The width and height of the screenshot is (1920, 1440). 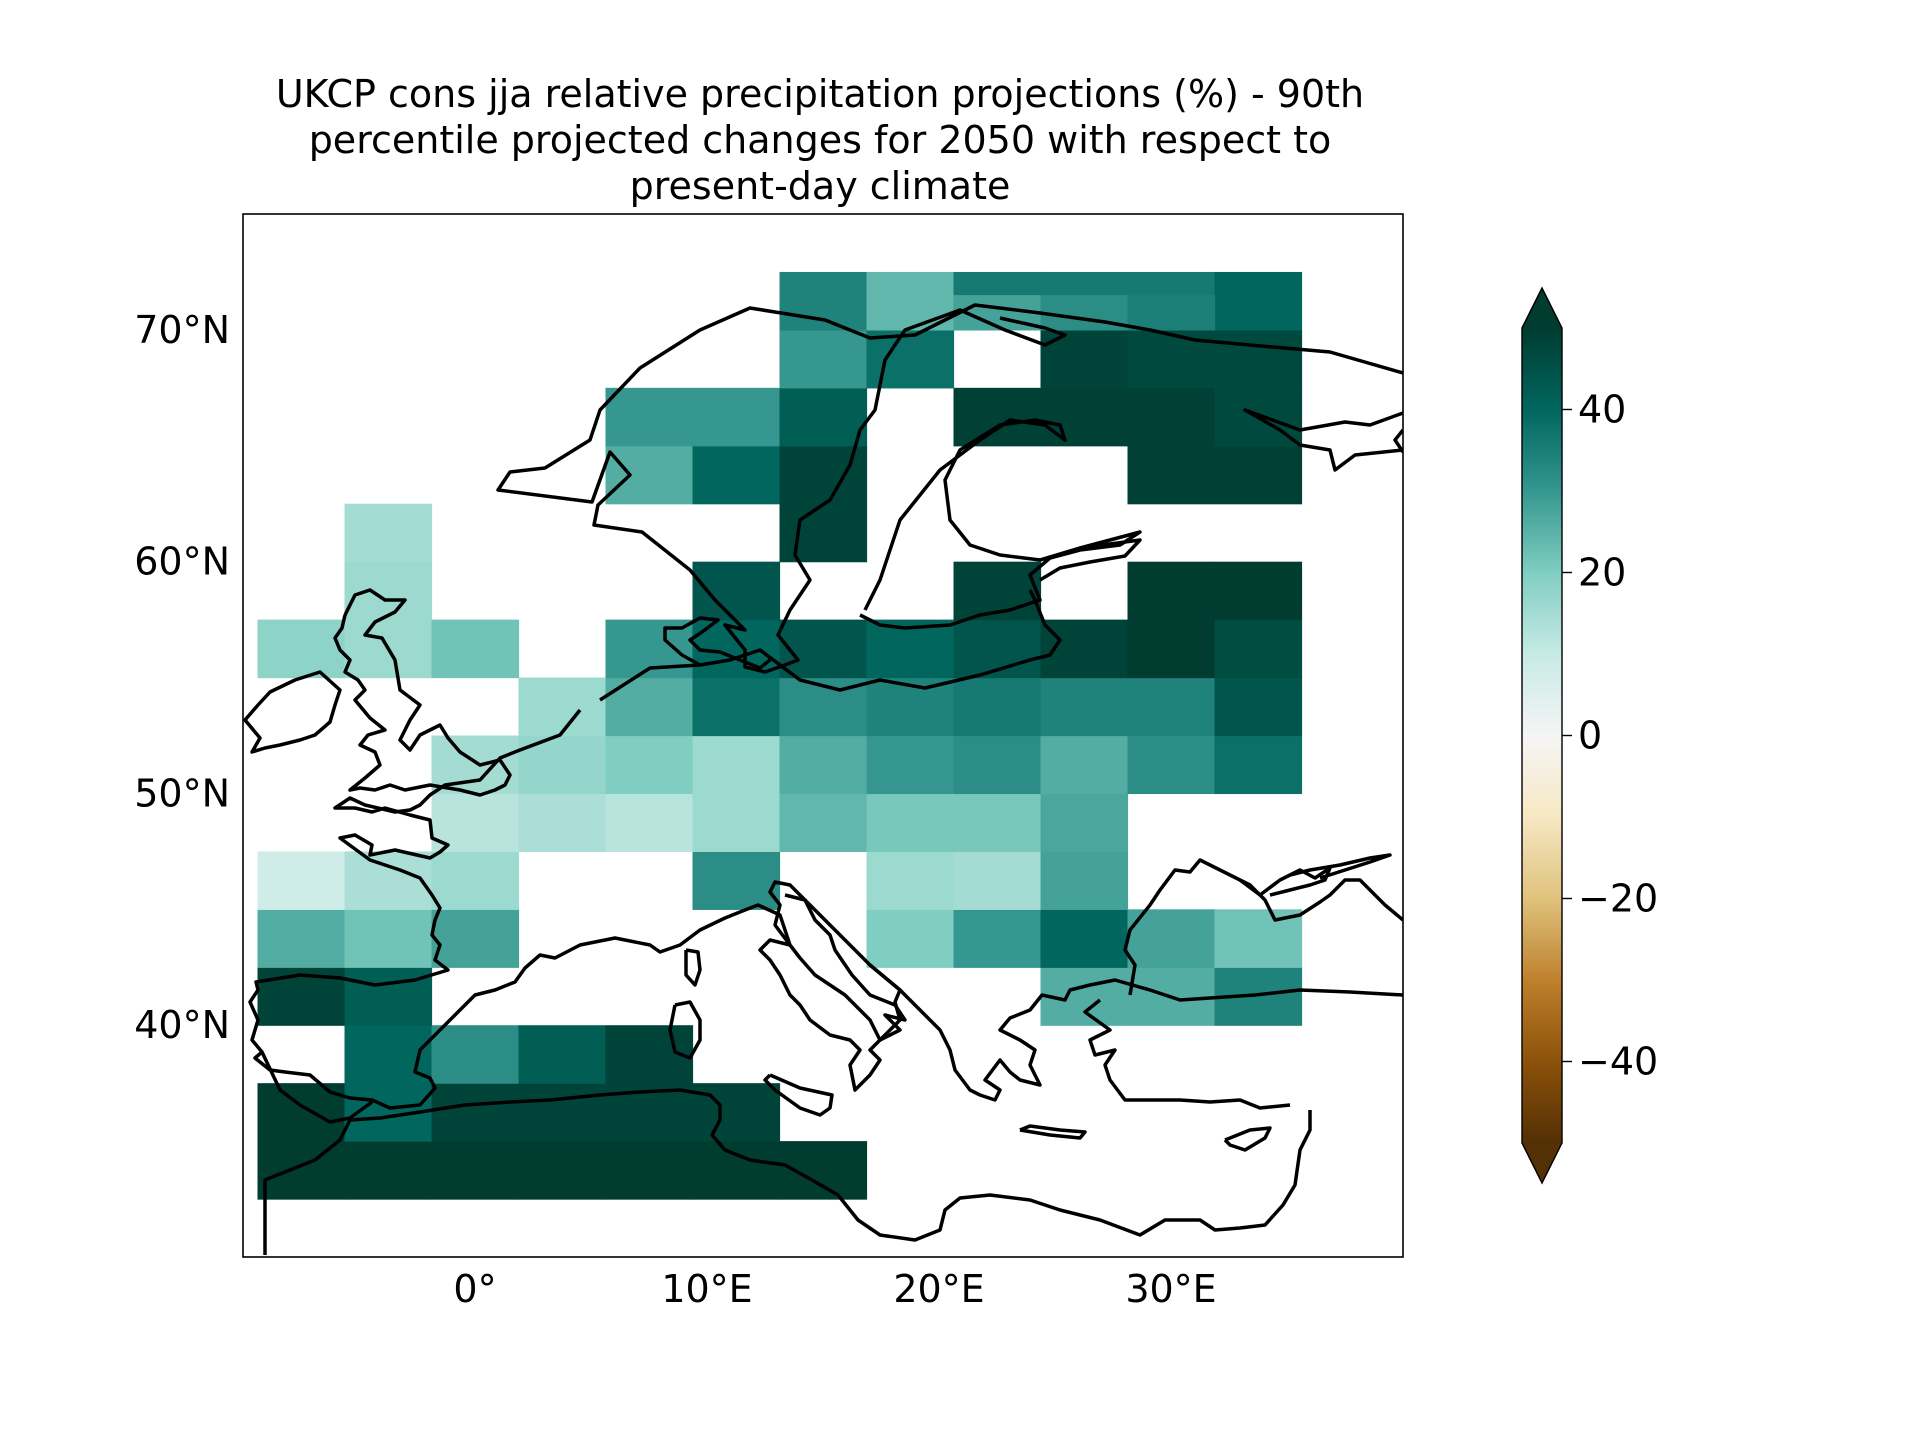 I want to click on coastline-great-britain, so click(x=422, y=692).